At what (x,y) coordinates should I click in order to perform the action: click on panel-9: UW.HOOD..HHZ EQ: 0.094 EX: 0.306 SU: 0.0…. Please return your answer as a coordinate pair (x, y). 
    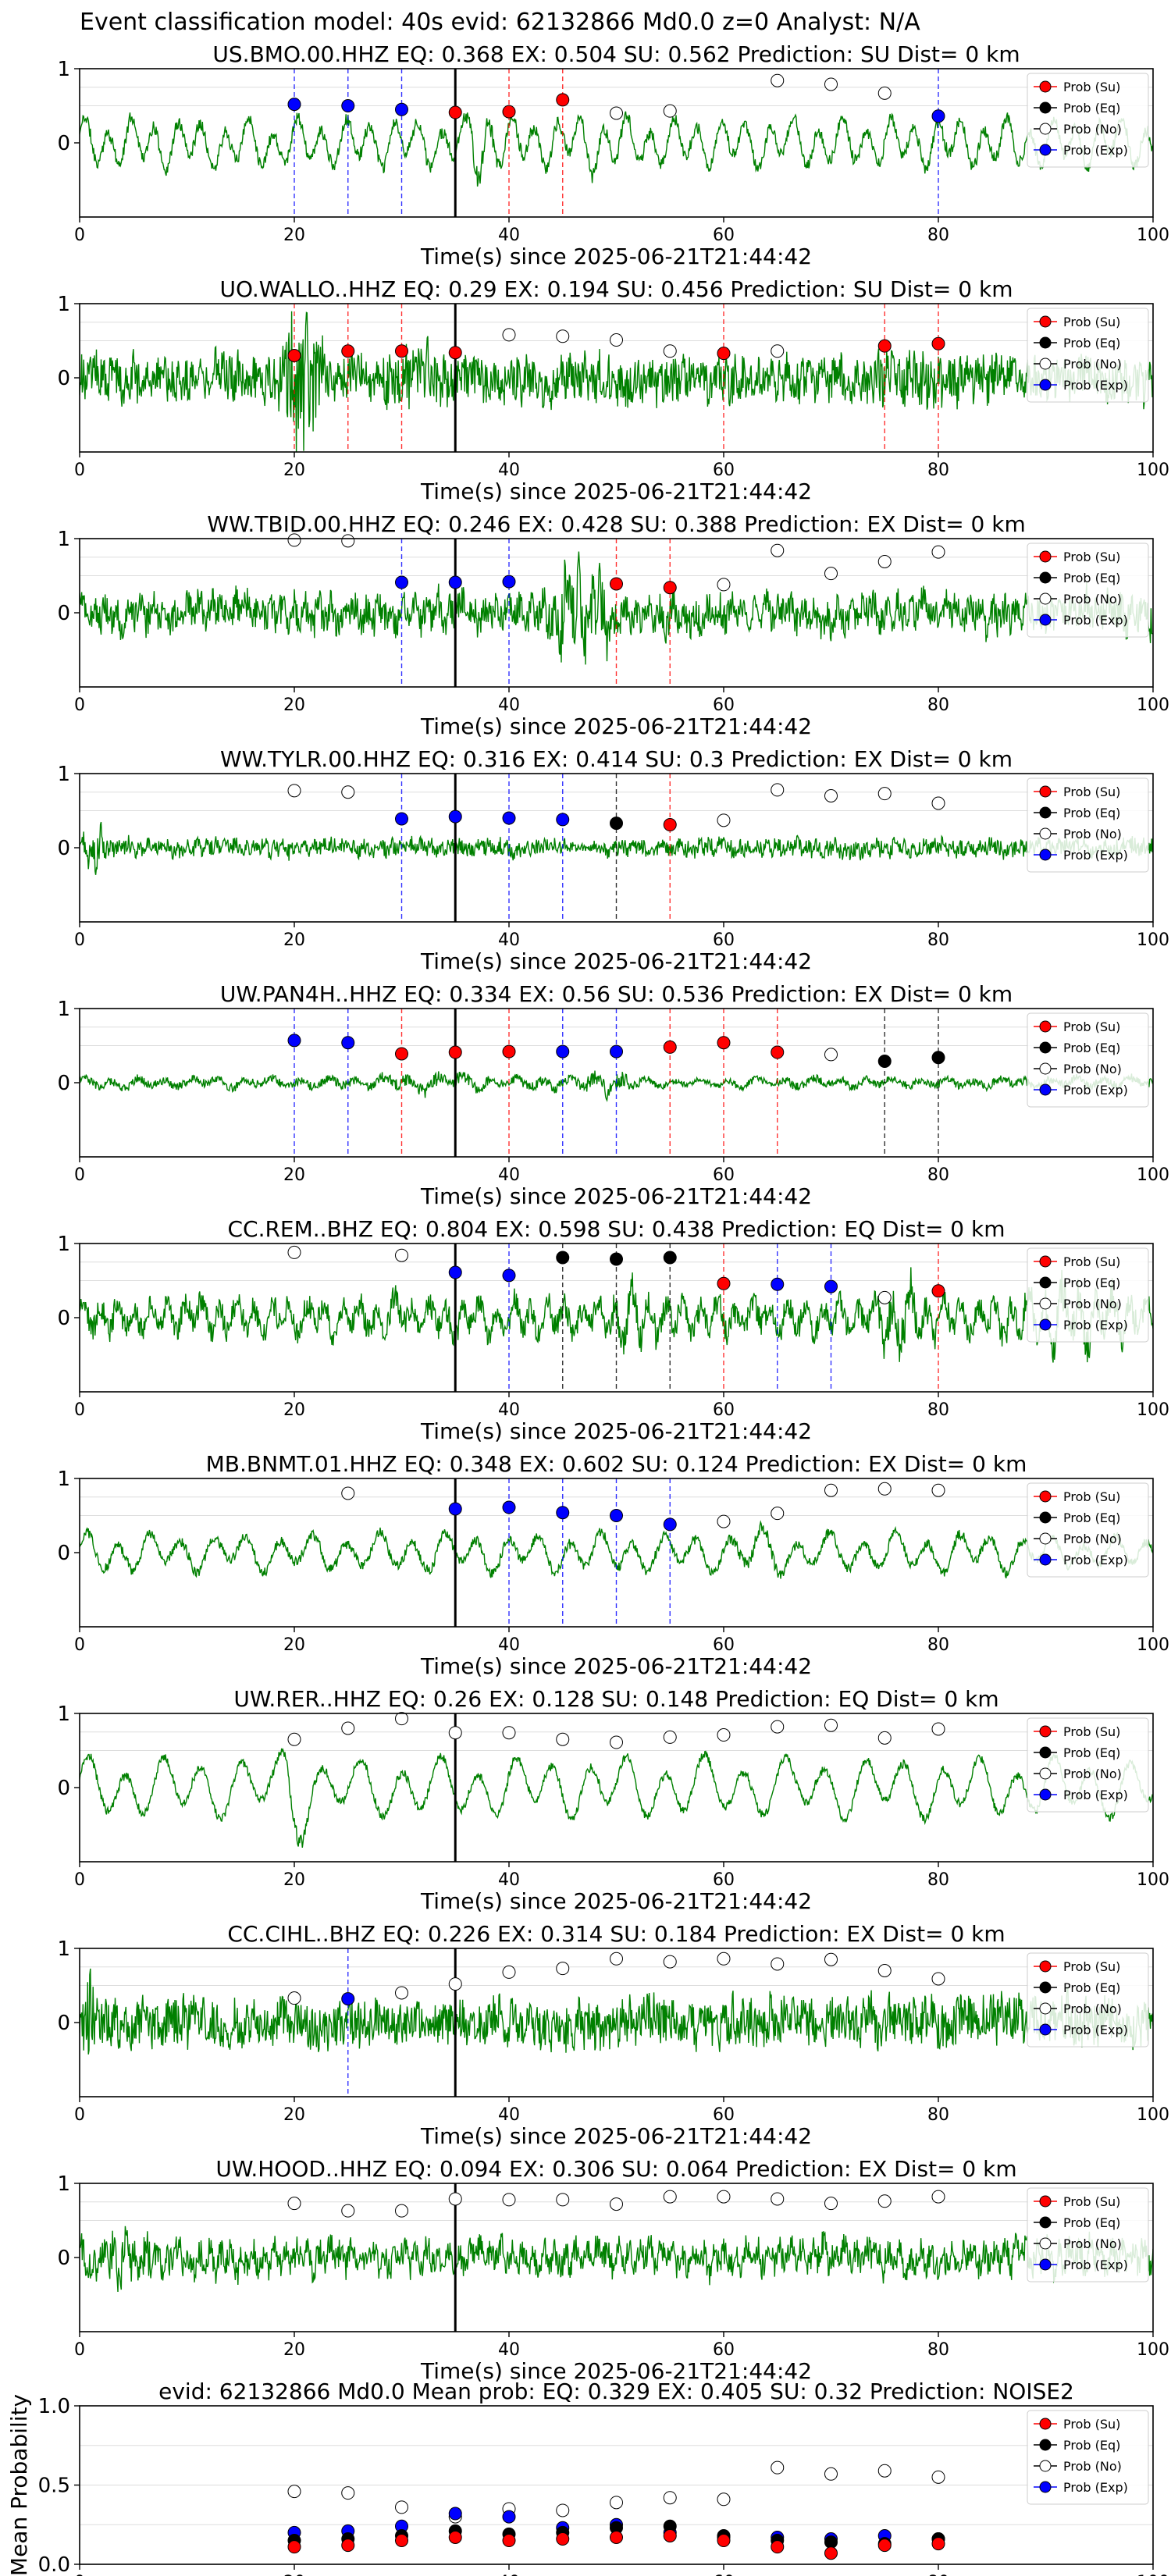
    Looking at the image, I should click on (613, 2270).